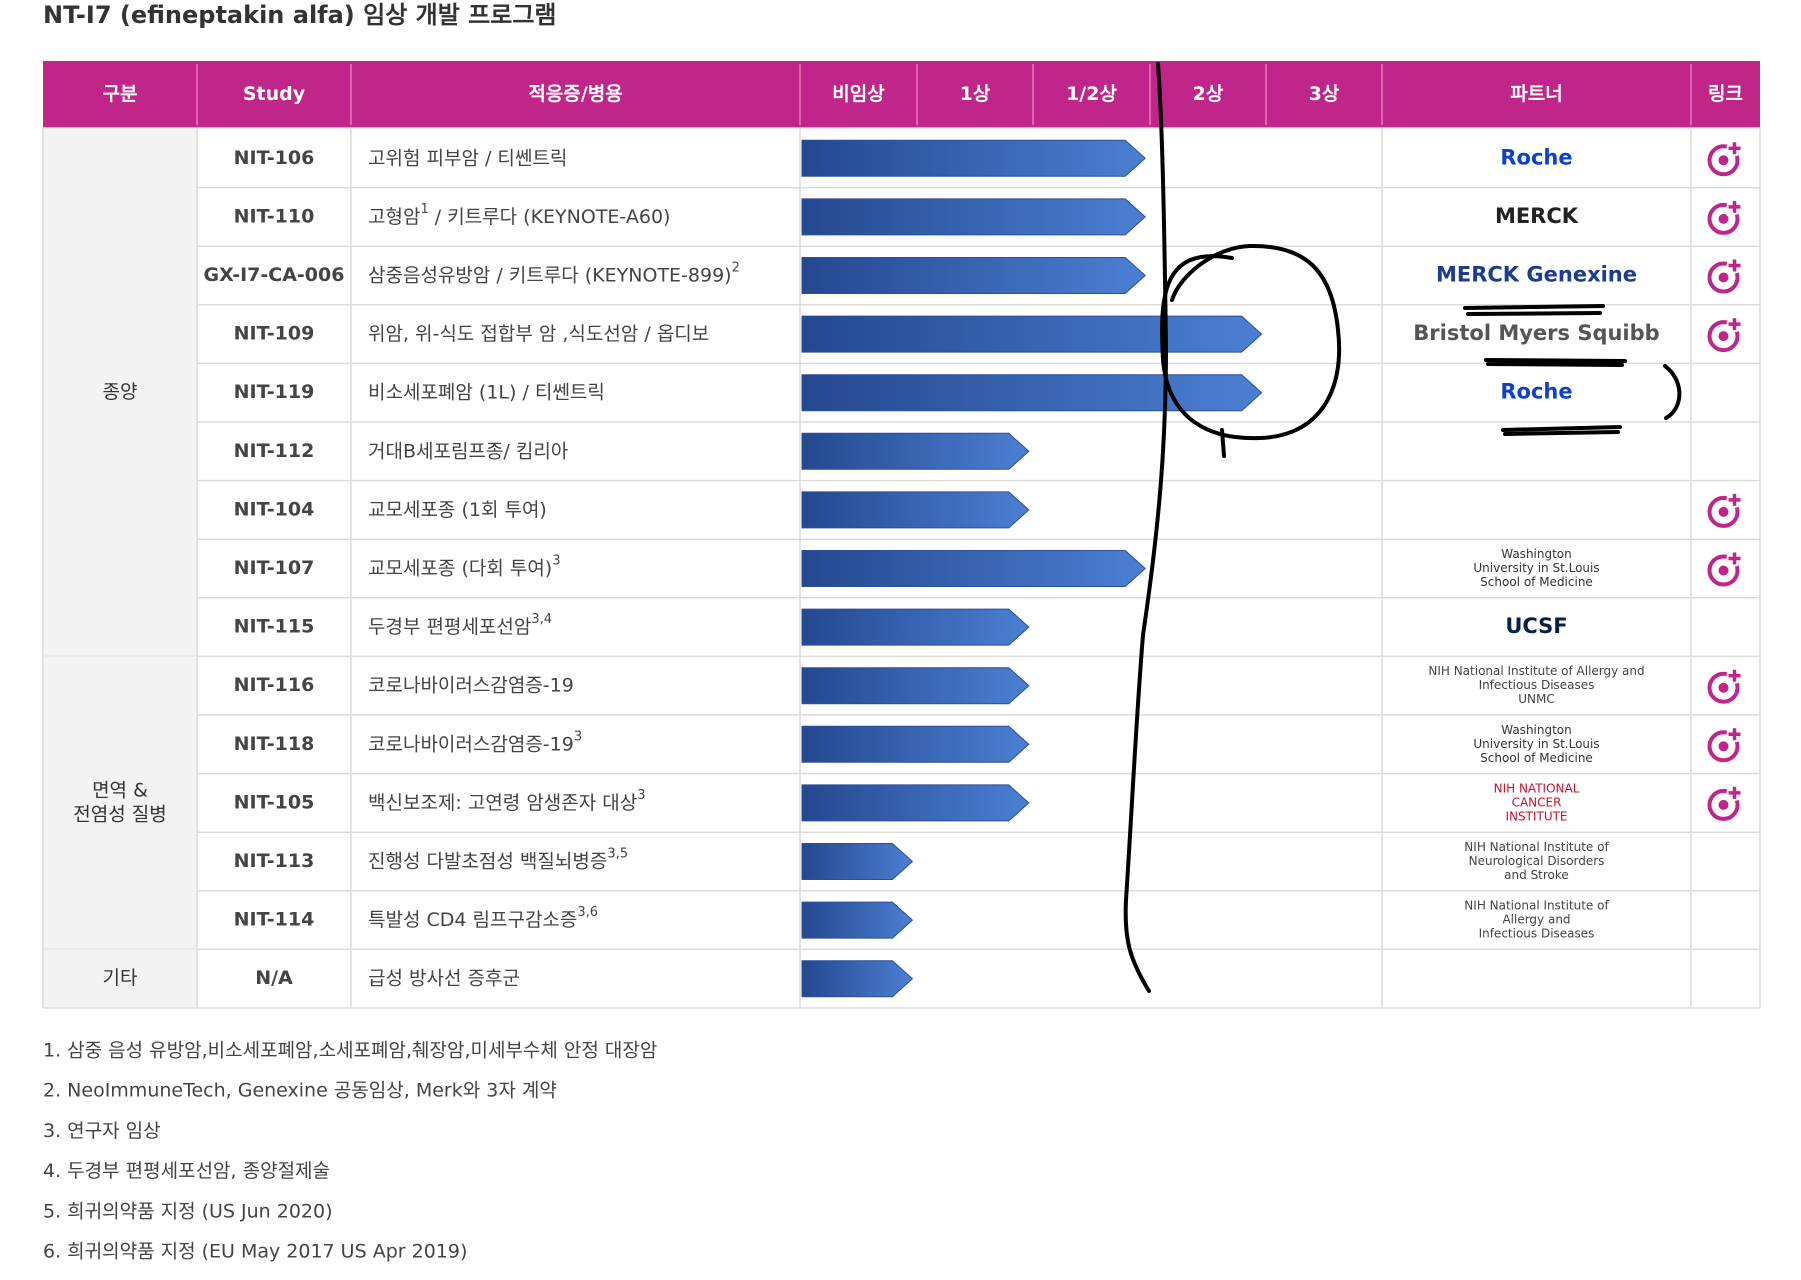  I want to click on hand-scribble, so click(1555, 362).